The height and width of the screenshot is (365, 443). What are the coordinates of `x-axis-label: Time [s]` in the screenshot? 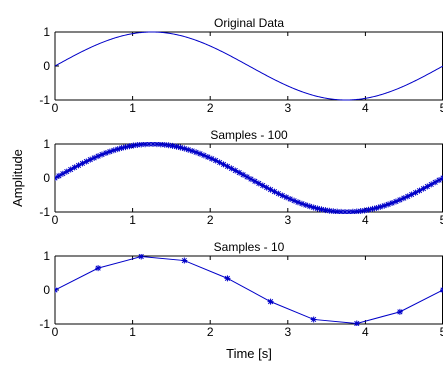 It's located at (249, 353).